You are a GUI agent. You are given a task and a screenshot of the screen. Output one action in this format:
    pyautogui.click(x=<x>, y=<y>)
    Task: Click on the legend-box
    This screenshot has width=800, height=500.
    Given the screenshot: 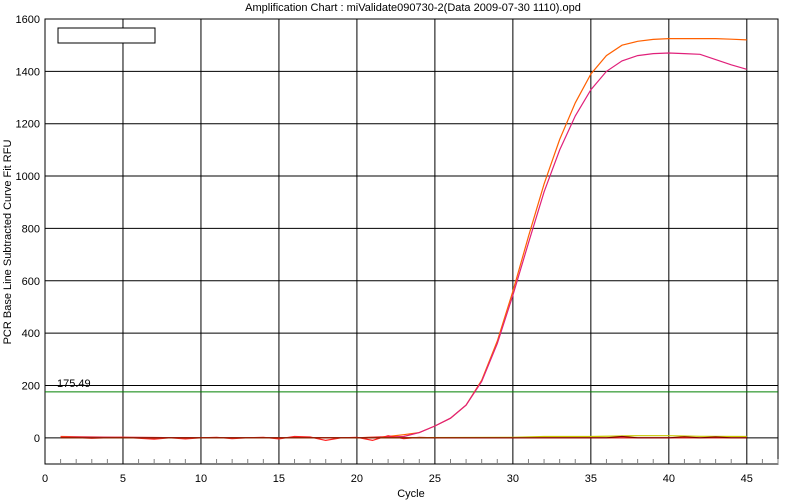 What is the action you would take?
    pyautogui.click(x=106, y=35)
    